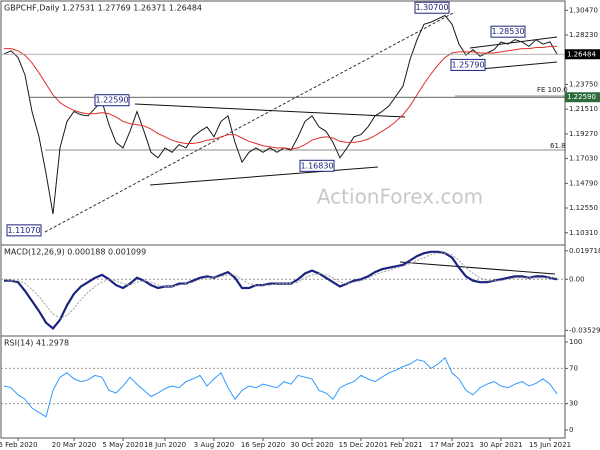 The width and height of the screenshot is (600, 450). I want to click on annotation-label: 1.30700, so click(431, 7).